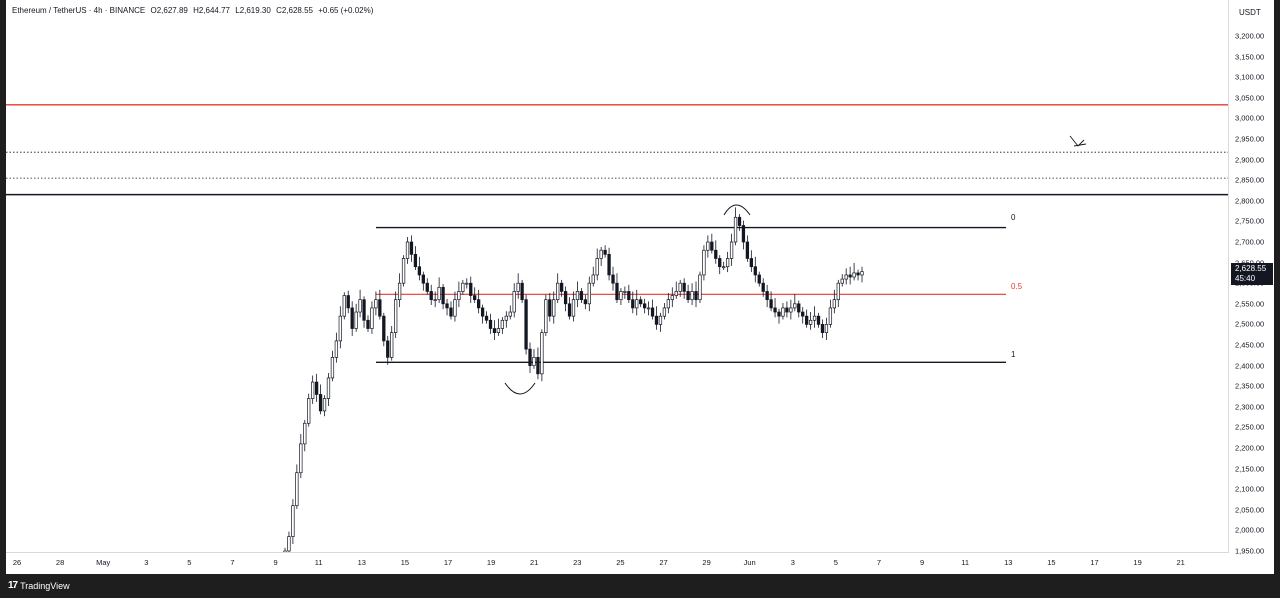  I want to click on price-tick-label: 3,200.00, so click(1250, 36).